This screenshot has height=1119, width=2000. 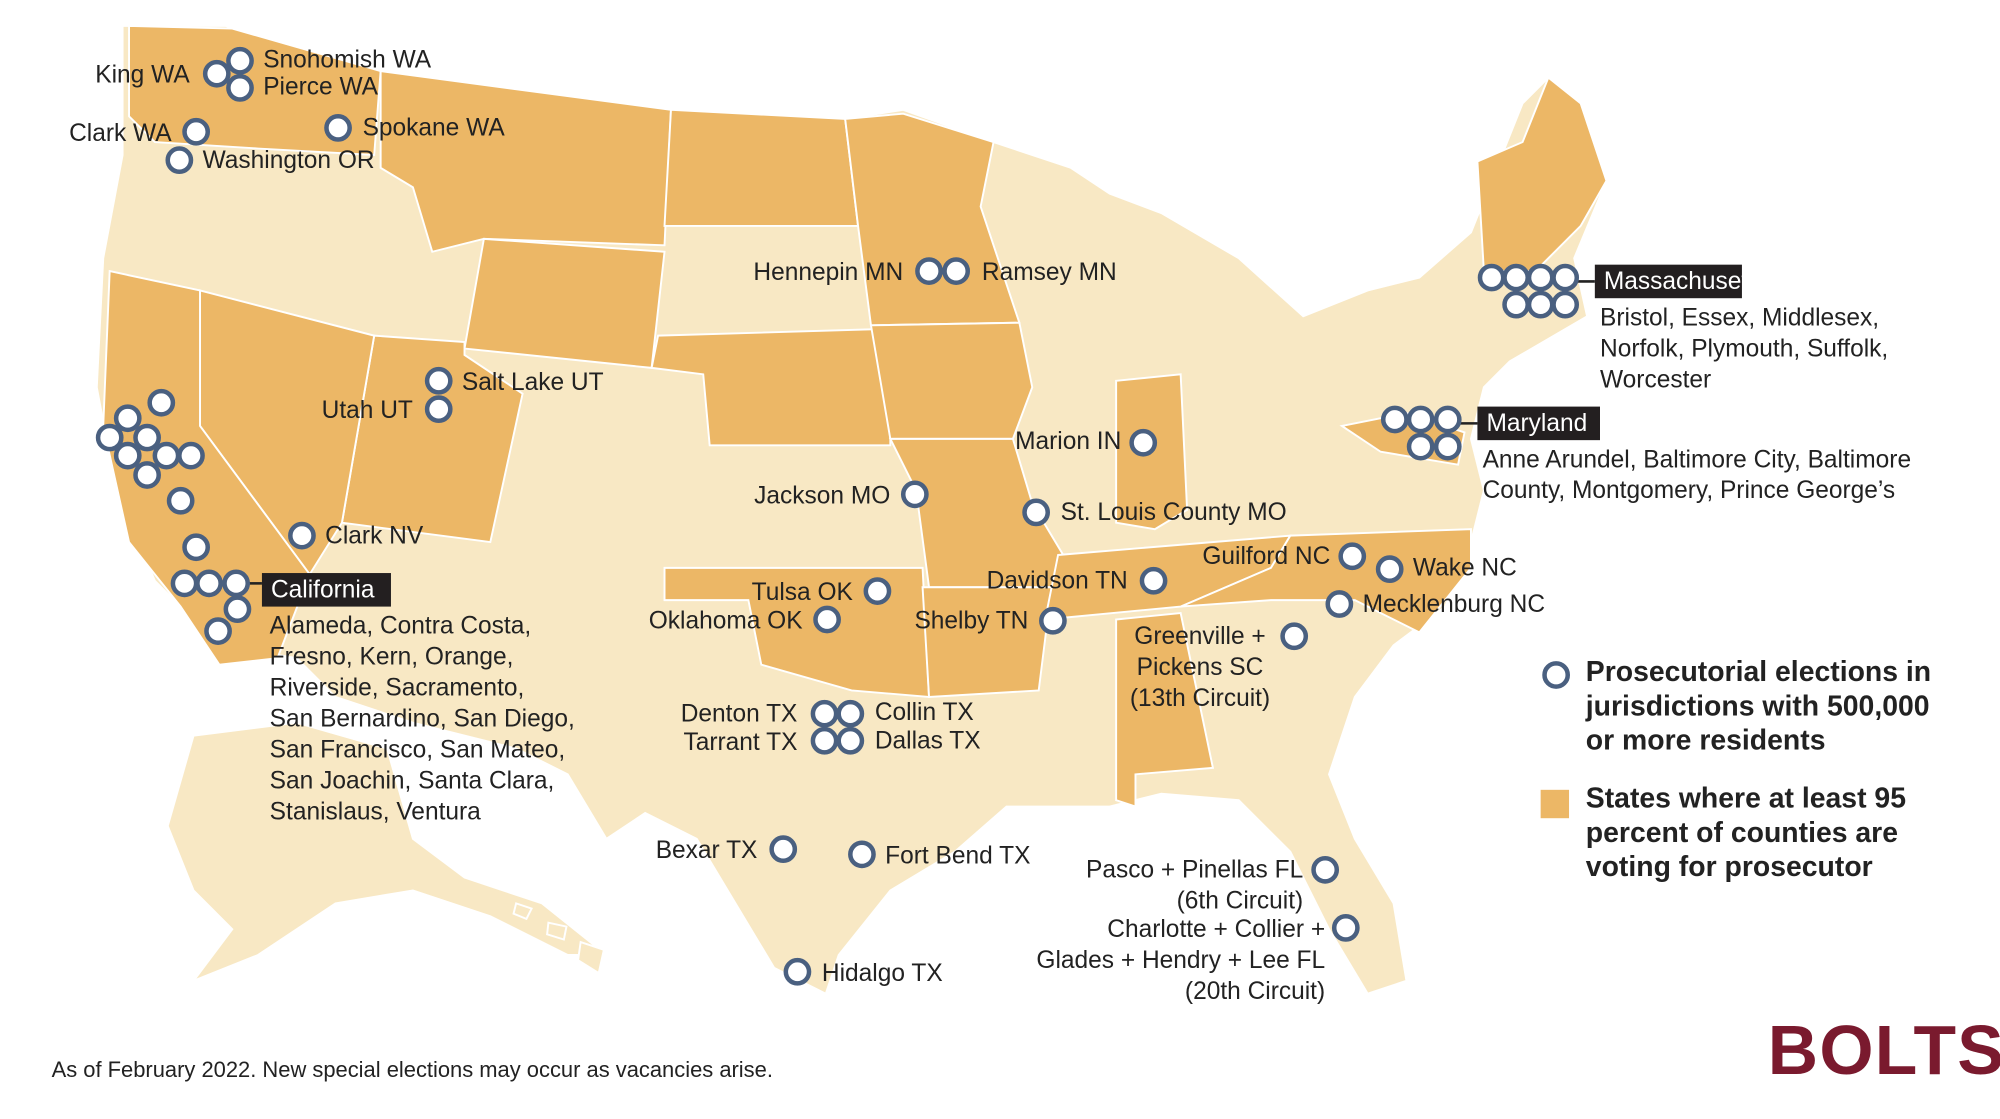 What do you see at coordinates (388, 852) in the screenshot?
I see `alaska` at bounding box center [388, 852].